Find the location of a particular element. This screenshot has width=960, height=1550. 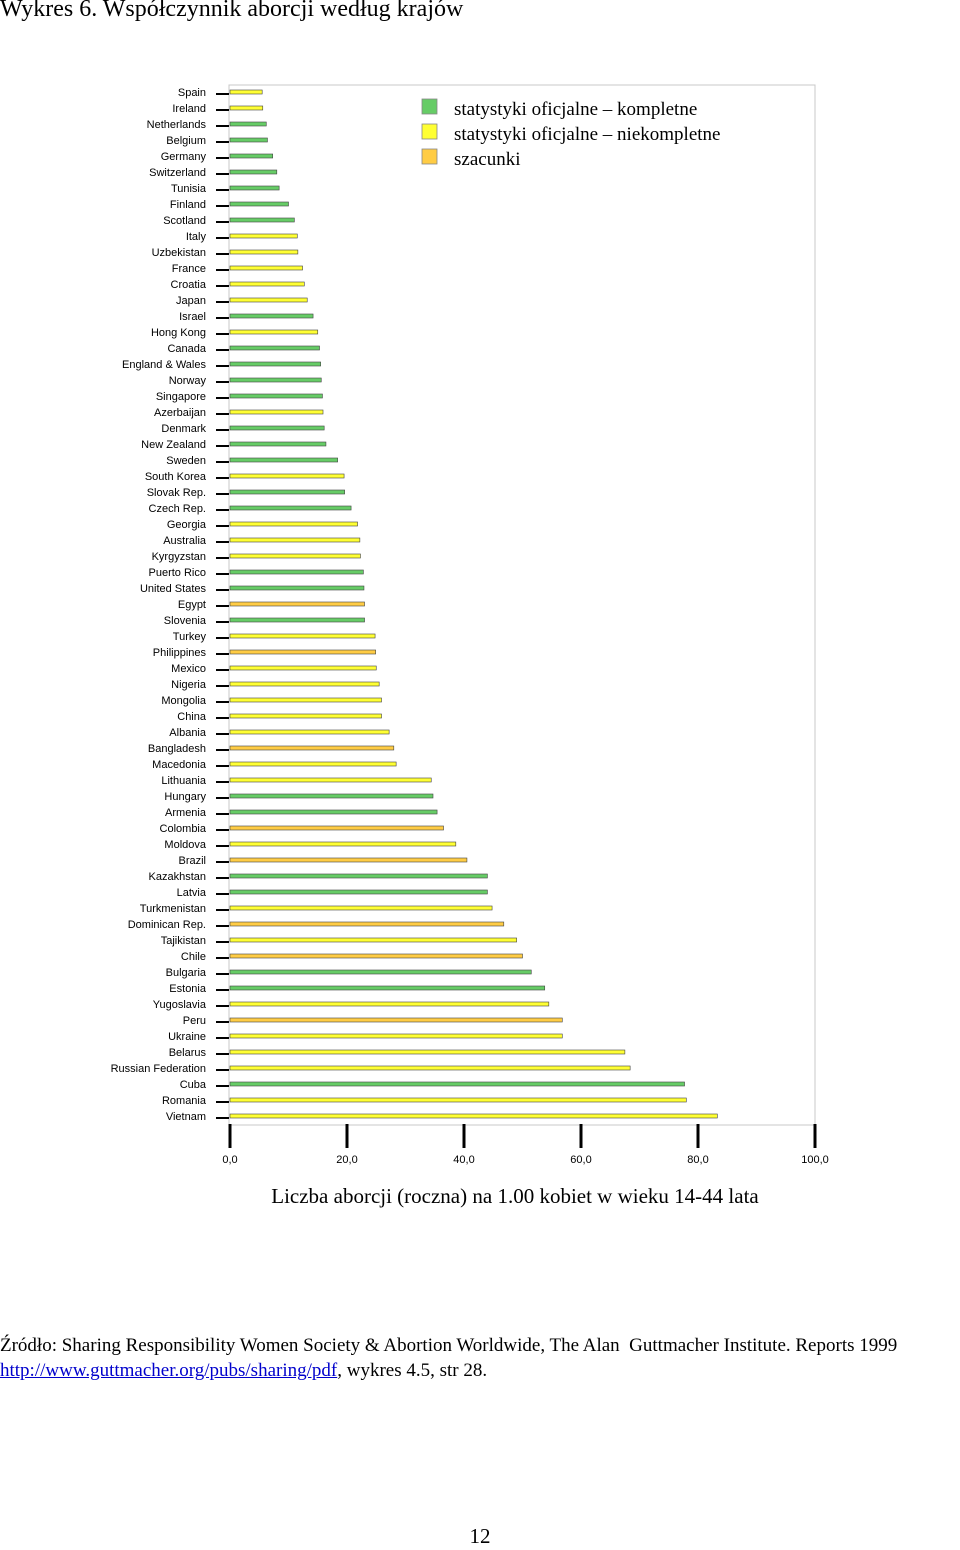

category-label: Singapore is located at coordinates (181, 397).